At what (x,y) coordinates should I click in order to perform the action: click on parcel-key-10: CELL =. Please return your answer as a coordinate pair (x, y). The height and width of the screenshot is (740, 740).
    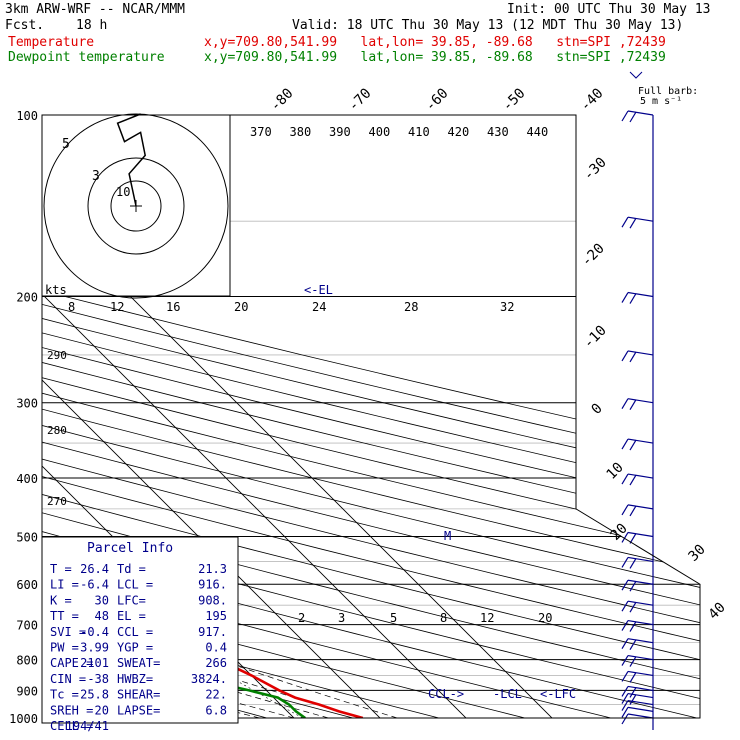
    Looking at the image, I should click on (71, 726).